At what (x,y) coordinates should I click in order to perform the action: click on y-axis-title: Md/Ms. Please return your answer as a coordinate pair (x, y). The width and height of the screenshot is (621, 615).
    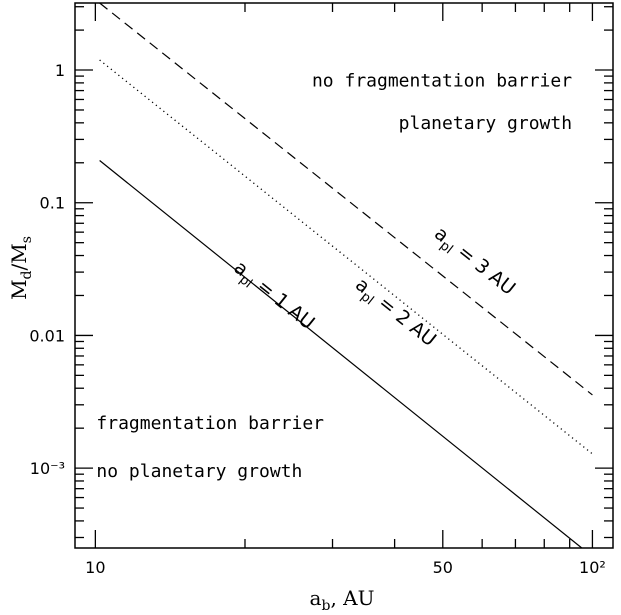
    Looking at the image, I should click on (21, 268).